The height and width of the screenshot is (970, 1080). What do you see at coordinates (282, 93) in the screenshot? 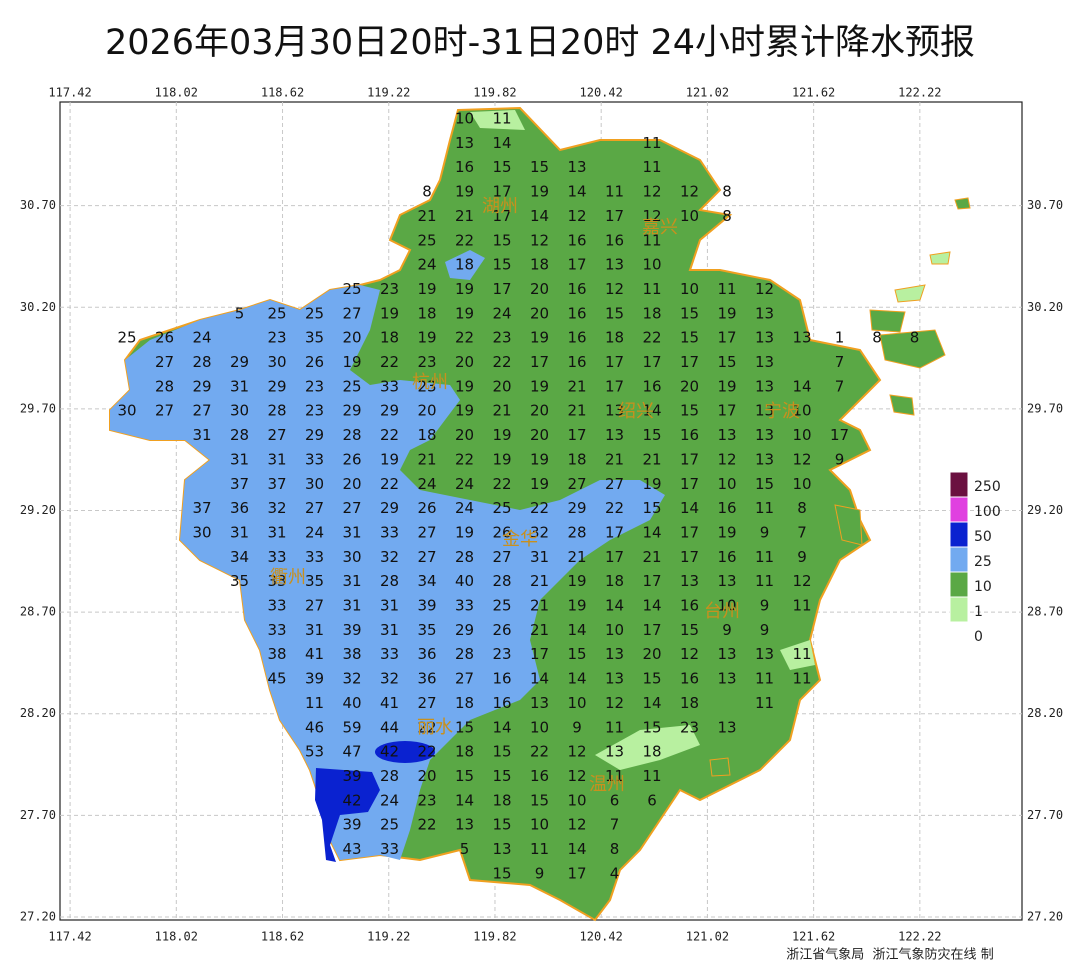
I see `x-tick-label: 118.62` at bounding box center [282, 93].